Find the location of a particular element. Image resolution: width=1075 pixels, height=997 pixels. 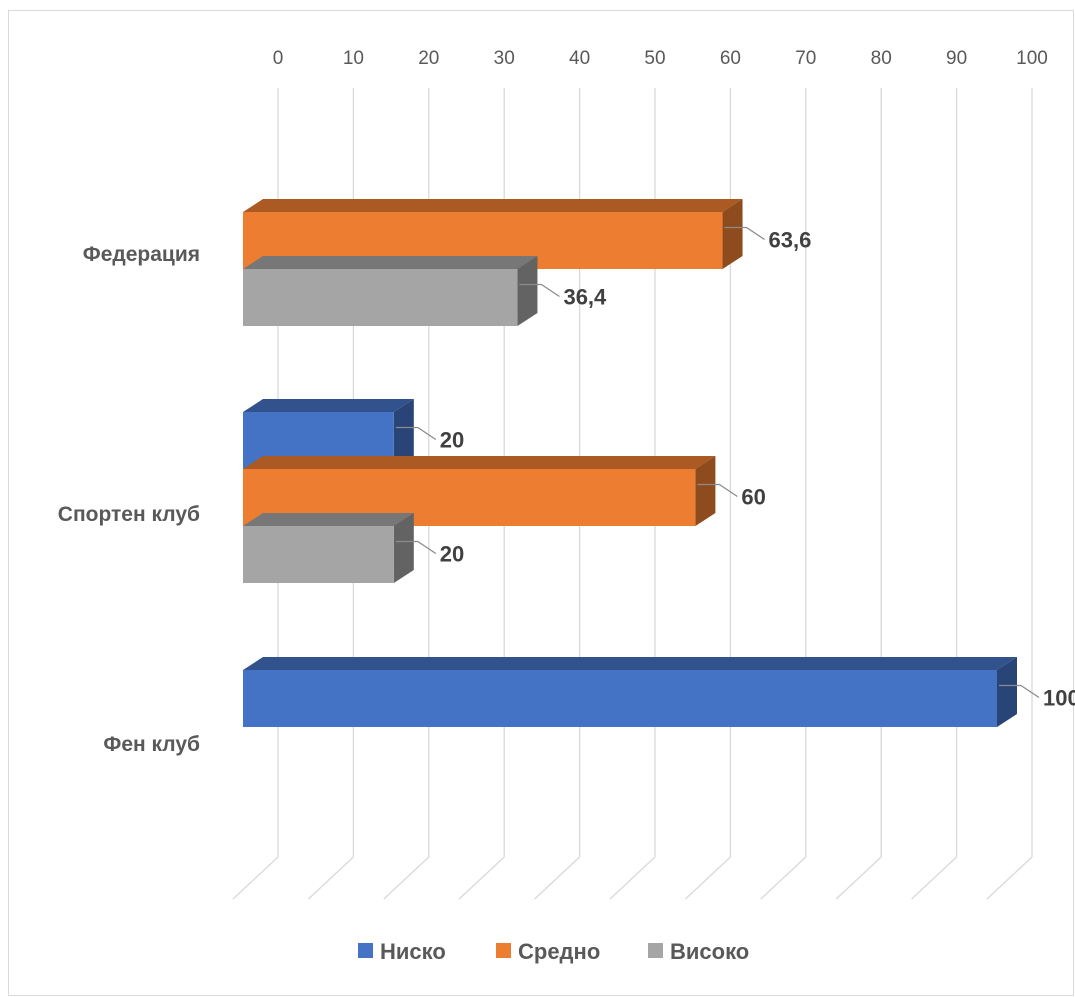

x-tick-label: 30 is located at coordinates (504, 58).